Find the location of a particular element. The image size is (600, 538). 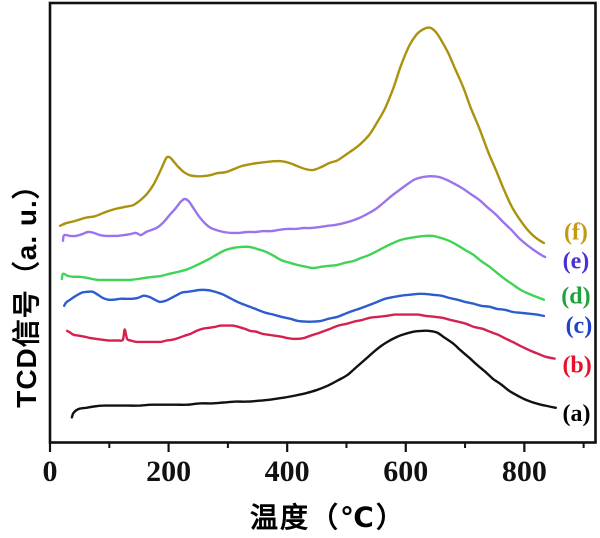

x-tick-label: 400 is located at coordinates (287, 471).